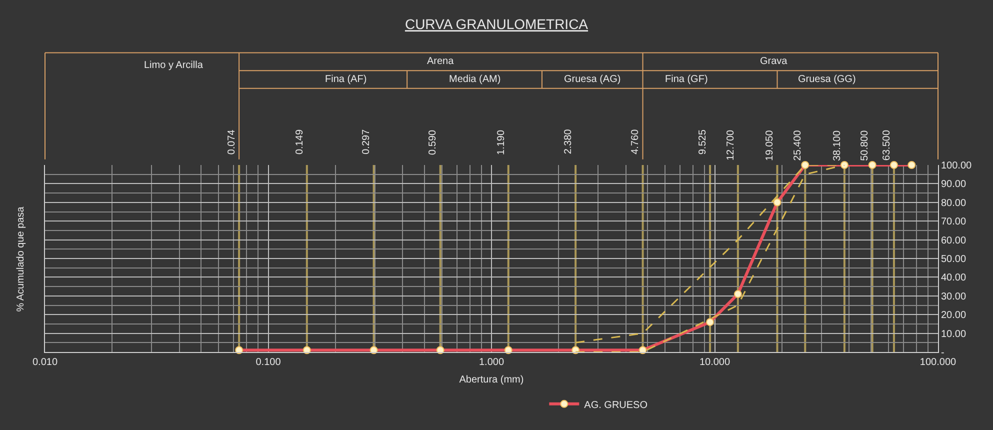 Image resolution: width=993 pixels, height=430 pixels. I want to click on y-tick-label: 20.00, so click(953, 316).